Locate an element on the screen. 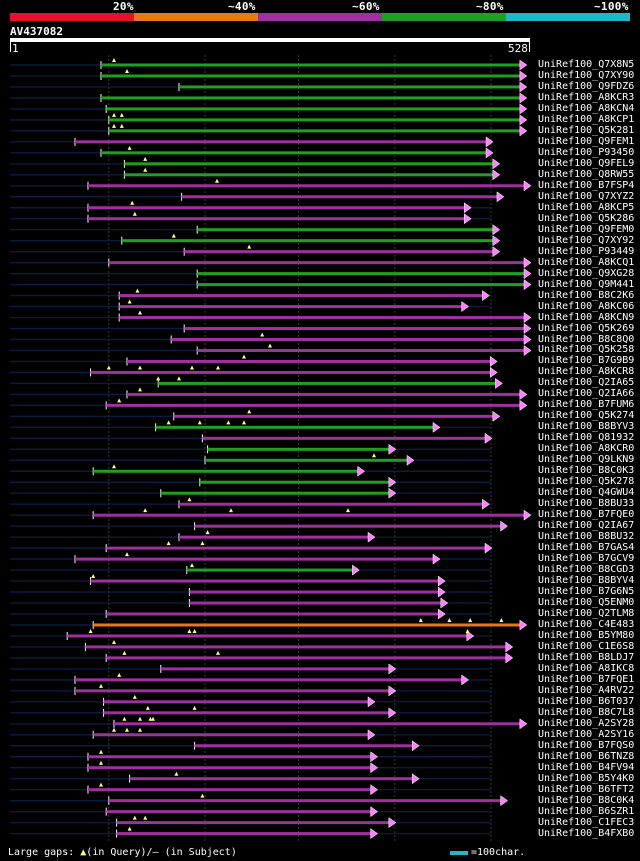  hit-label: UniRef100_Q5K258 is located at coordinates (586, 350).